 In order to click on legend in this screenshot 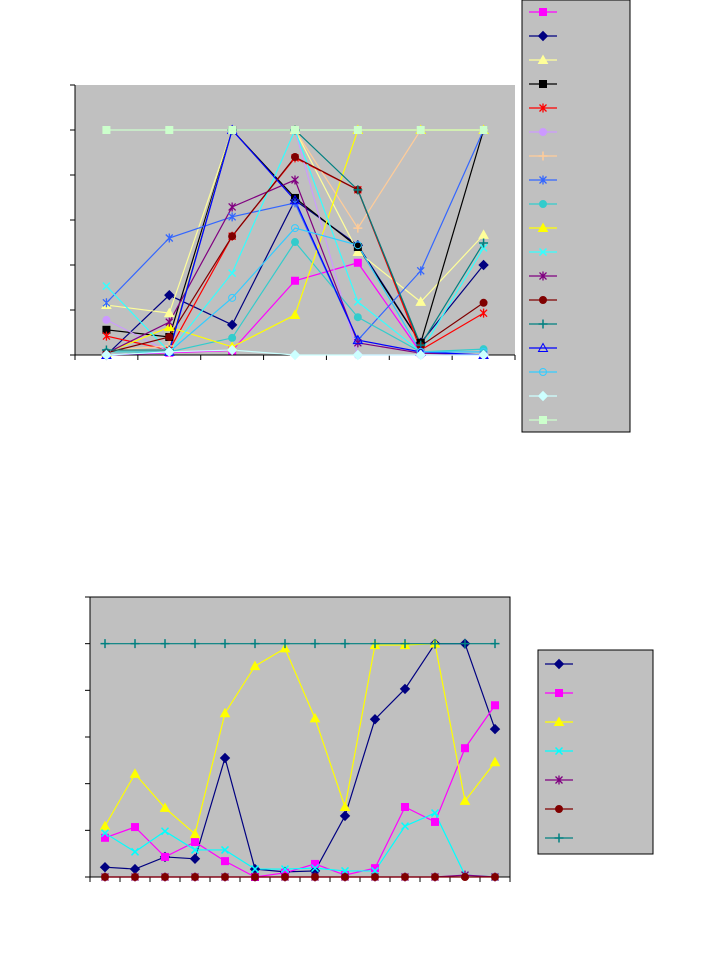, I will do `click(576, 216)`.